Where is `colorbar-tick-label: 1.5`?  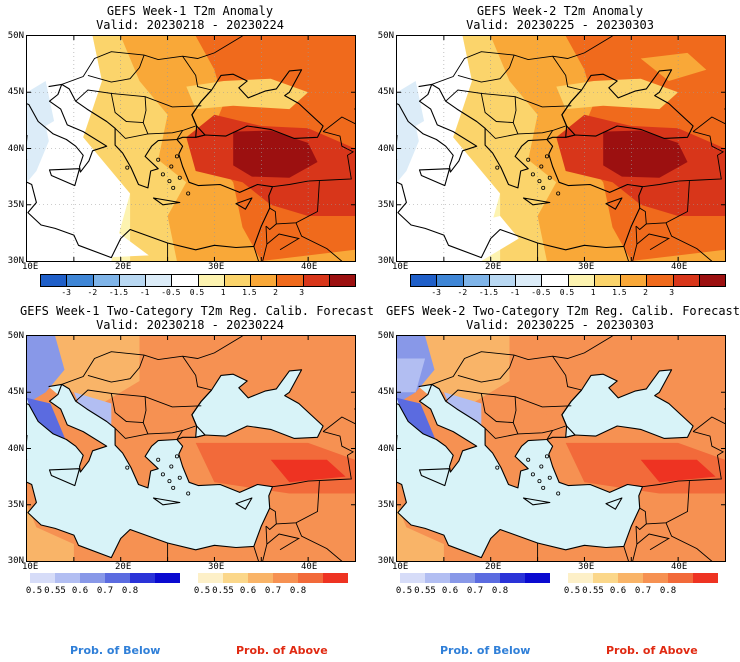
colorbar-tick-label: 1.5 is located at coordinates (249, 292).